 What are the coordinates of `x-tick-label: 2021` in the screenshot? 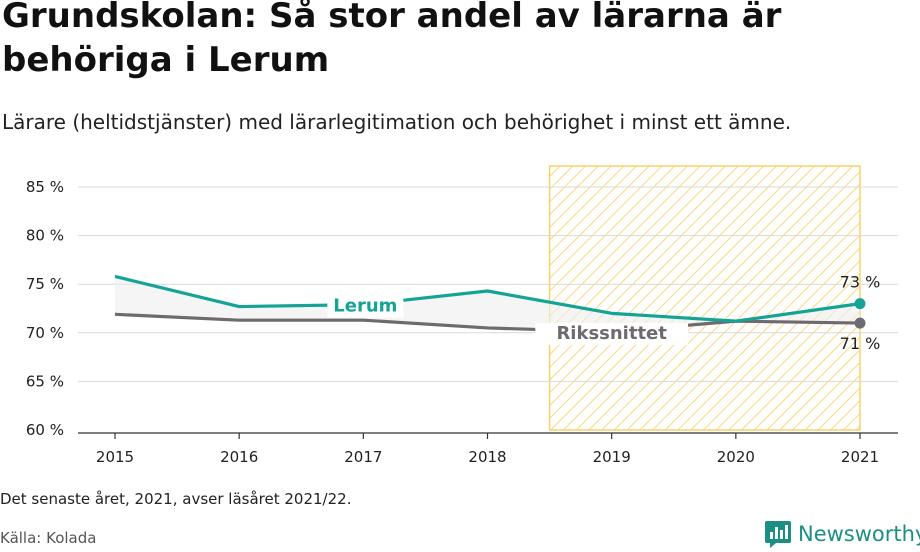 It's located at (860, 457).